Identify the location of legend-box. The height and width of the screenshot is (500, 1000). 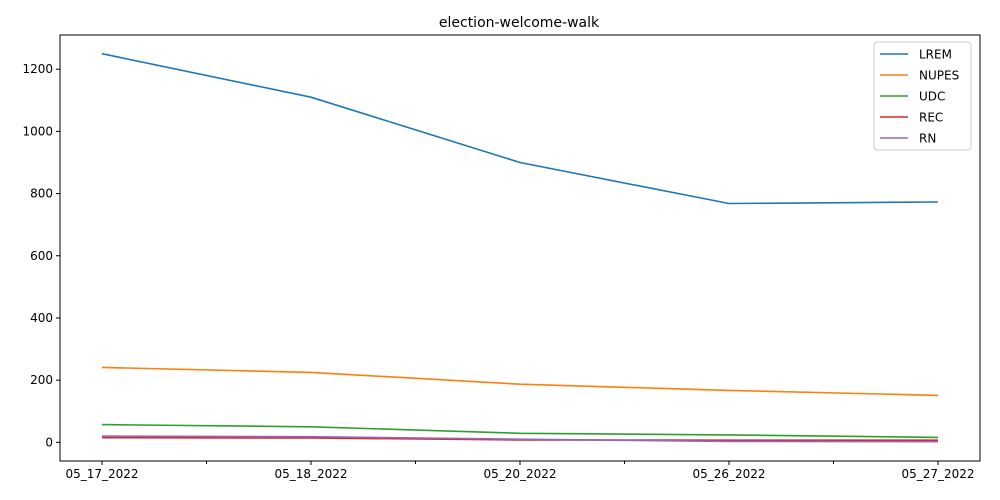
(922, 96).